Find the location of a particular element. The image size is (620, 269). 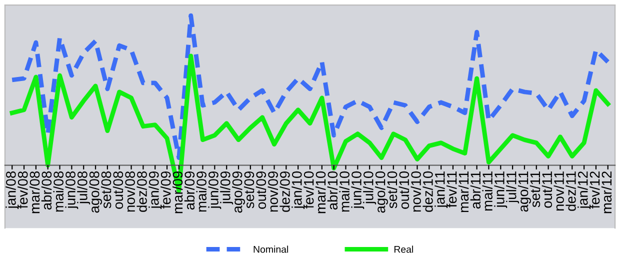

x-tick-label: set/10 is located at coordinates (392, 189).